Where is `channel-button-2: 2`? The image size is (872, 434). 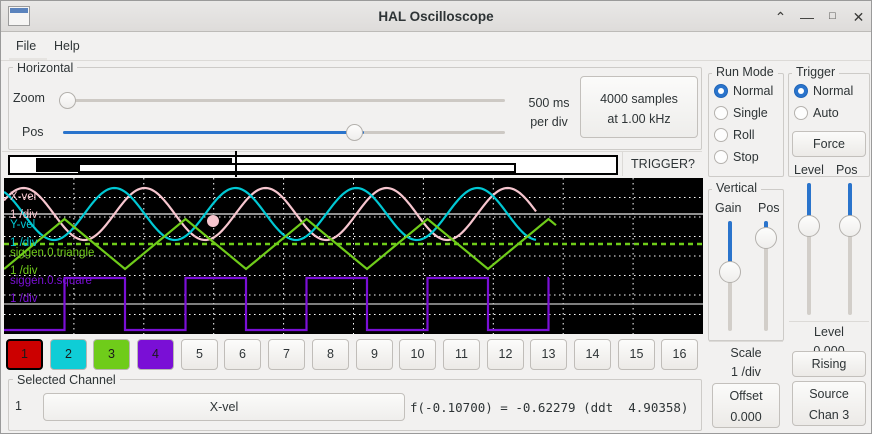 channel-button-2: 2 is located at coordinates (68, 354).